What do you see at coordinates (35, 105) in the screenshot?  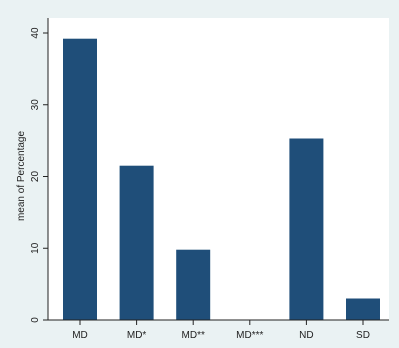 I see `y-tick-label-3: 30` at bounding box center [35, 105].